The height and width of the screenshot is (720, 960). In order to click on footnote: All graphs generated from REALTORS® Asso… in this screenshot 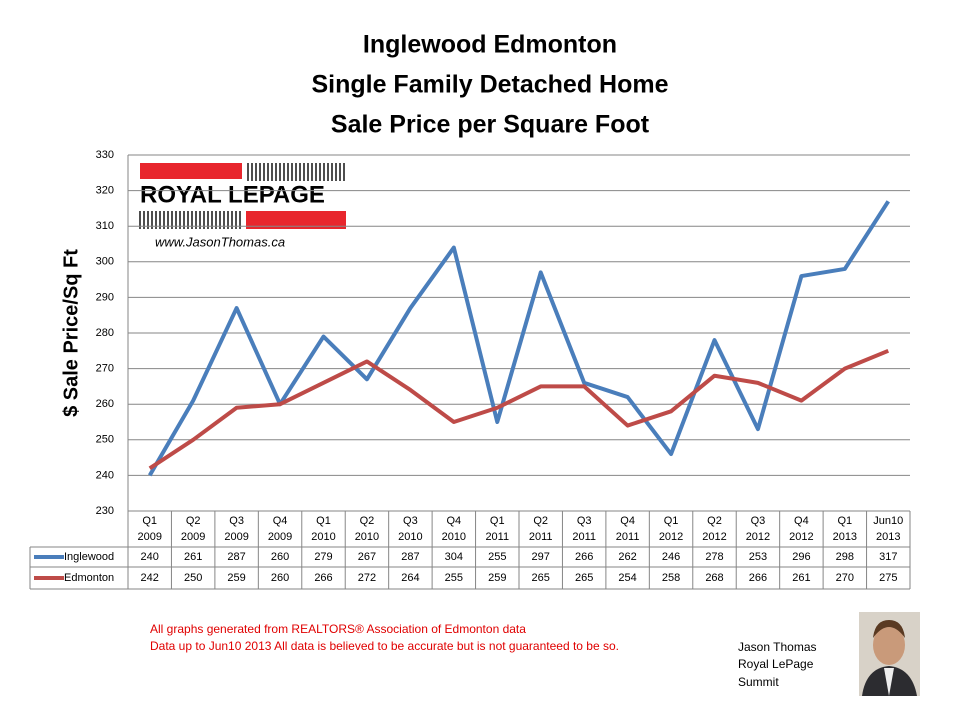, I will do `click(338, 629)`.